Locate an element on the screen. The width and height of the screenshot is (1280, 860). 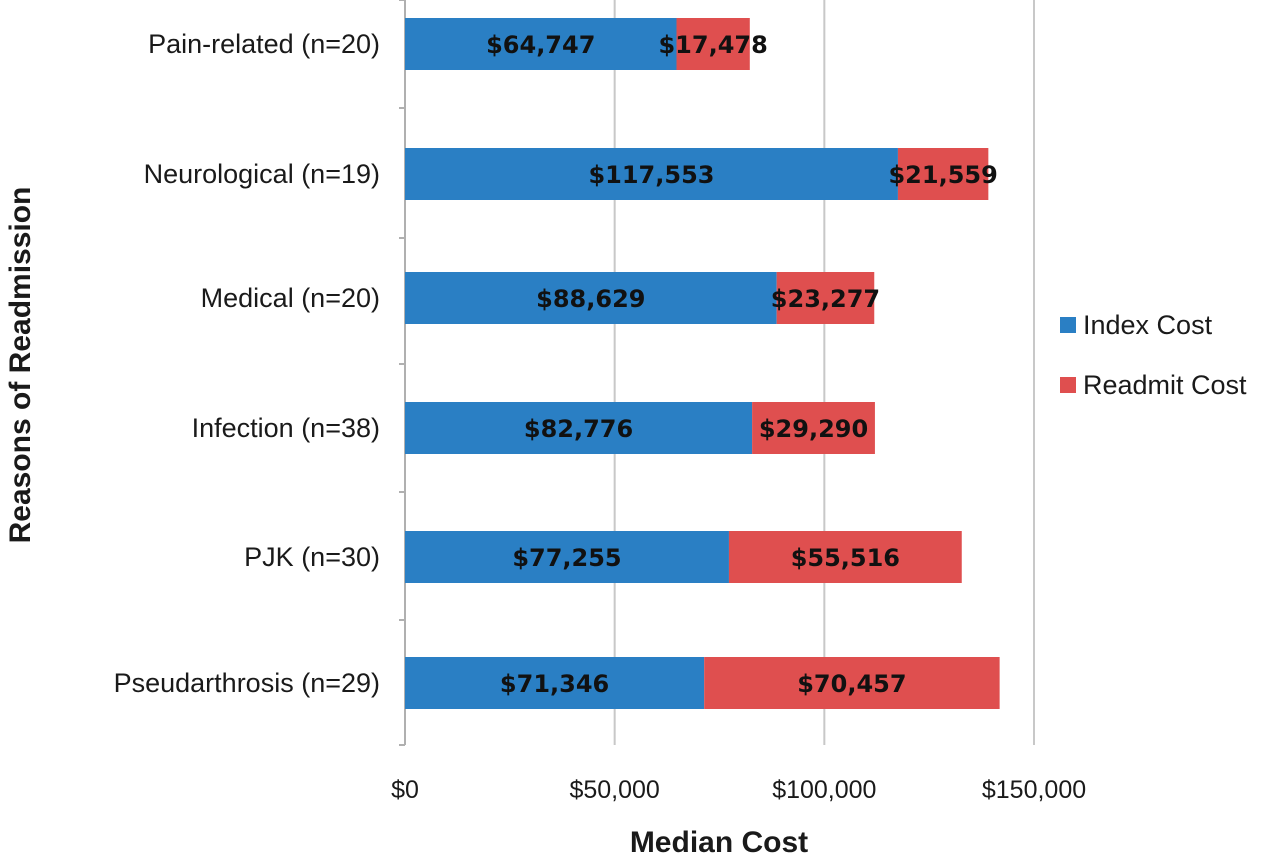
axes is located at coordinates (402, 373).